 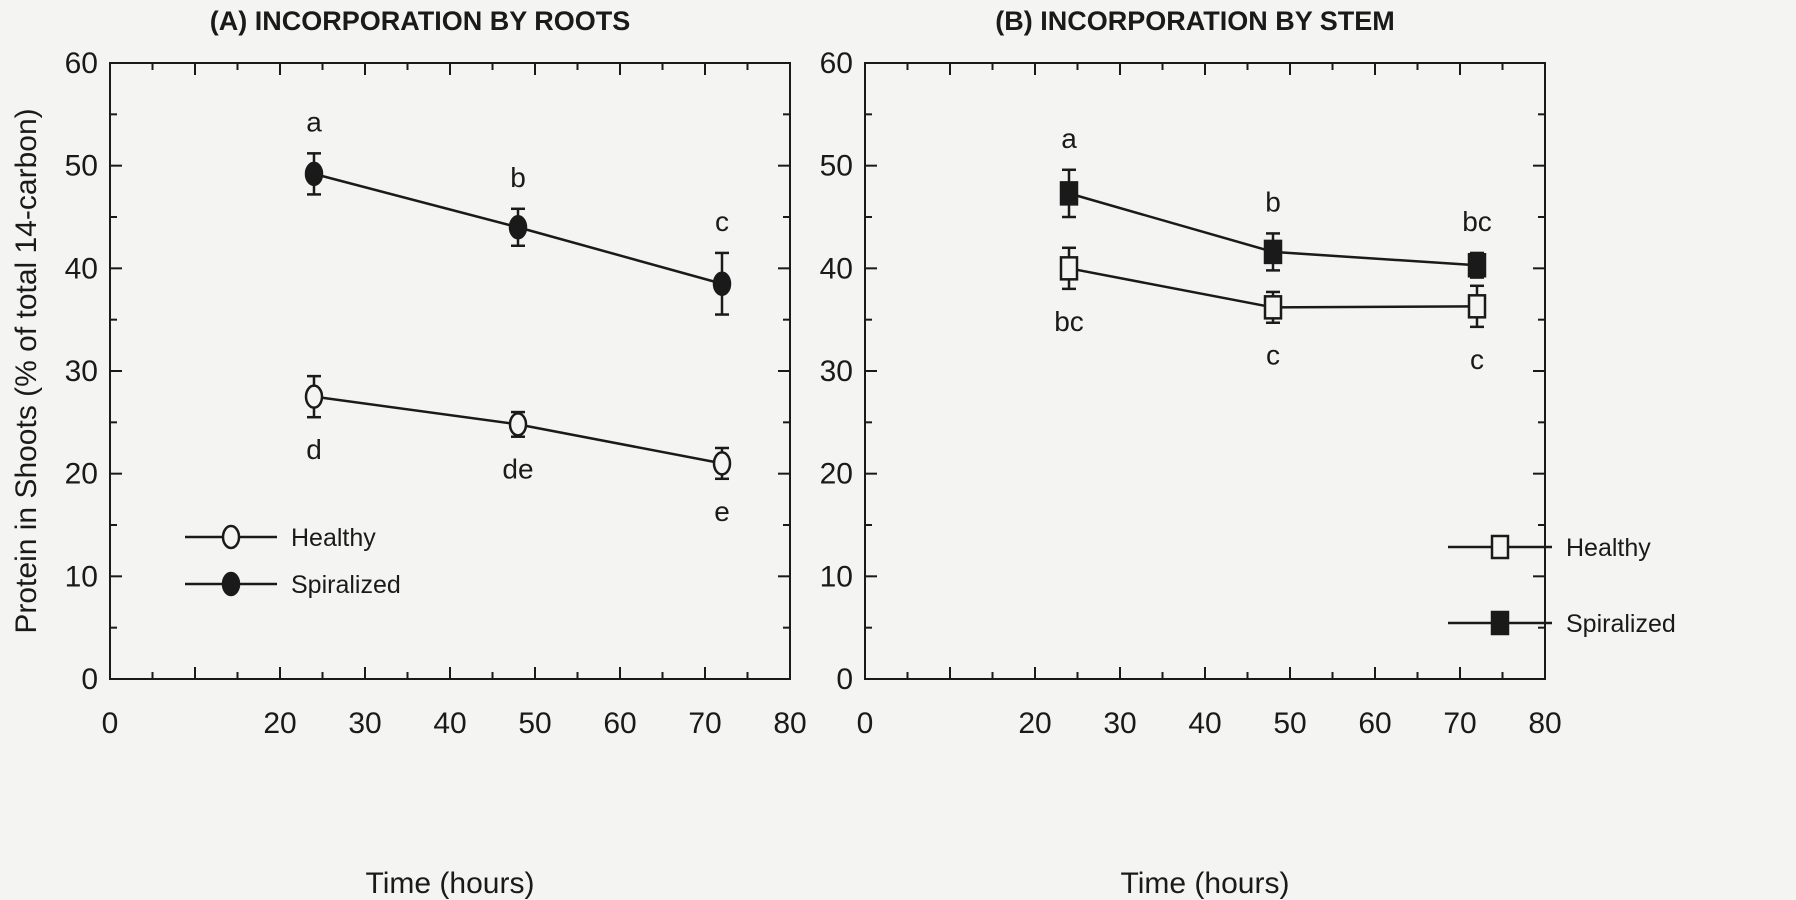 I want to click on significance-letter: de, so click(x=517, y=469).